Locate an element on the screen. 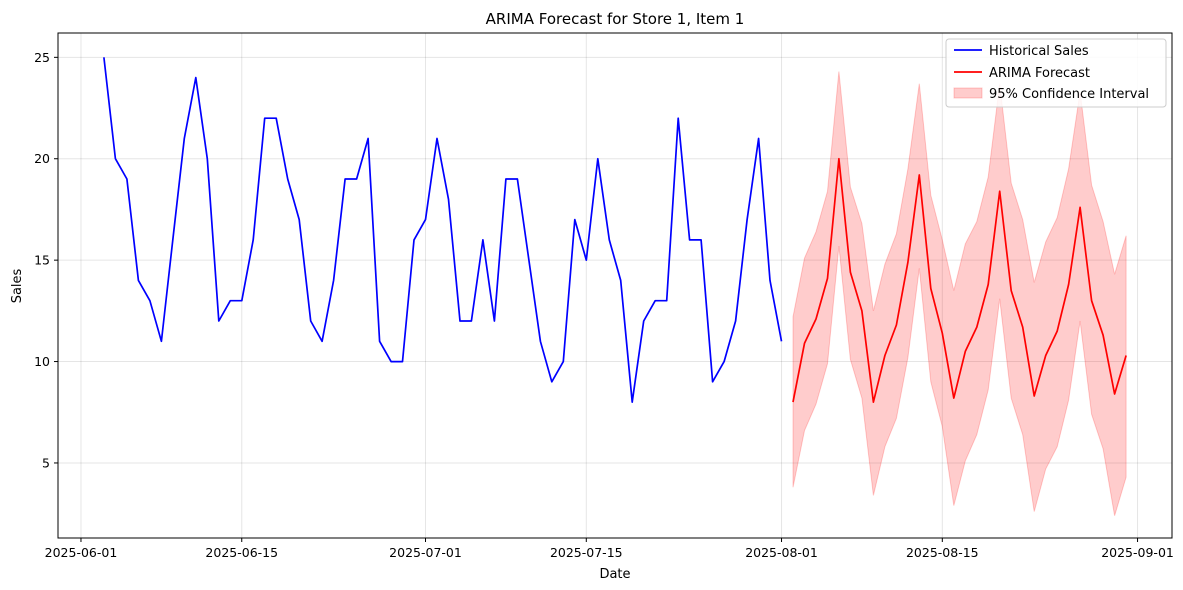 The height and width of the screenshot is (590, 1183). x-tick-label: 2025-06-01 is located at coordinates (81, 552).